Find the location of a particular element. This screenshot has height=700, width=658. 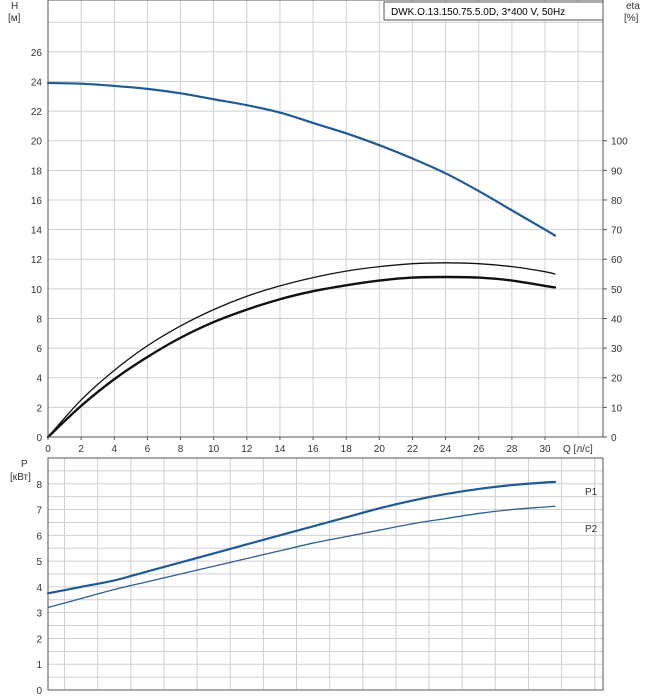

x-tick-label: 18 is located at coordinates (347, 449).